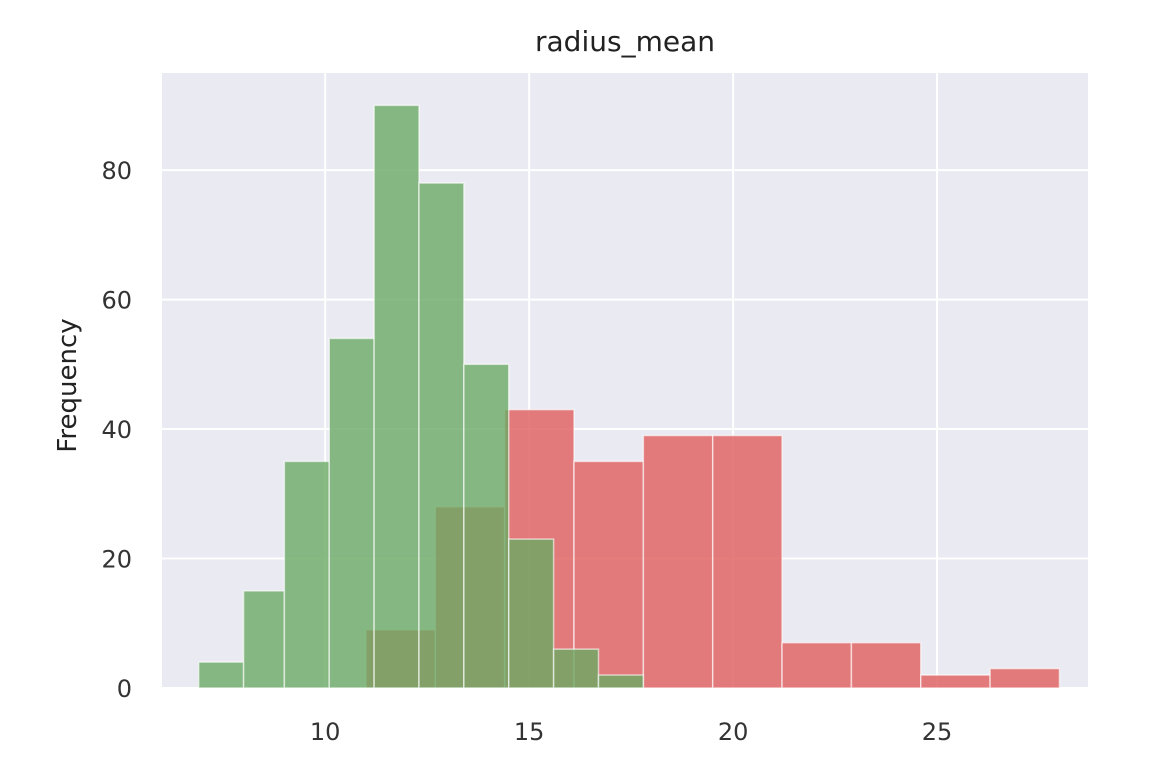 Image resolution: width=1176 pixels, height=762 pixels. Describe the element at coordinates (733, 732) in the screenshot. I see `x-tick-label: 20` at that location.